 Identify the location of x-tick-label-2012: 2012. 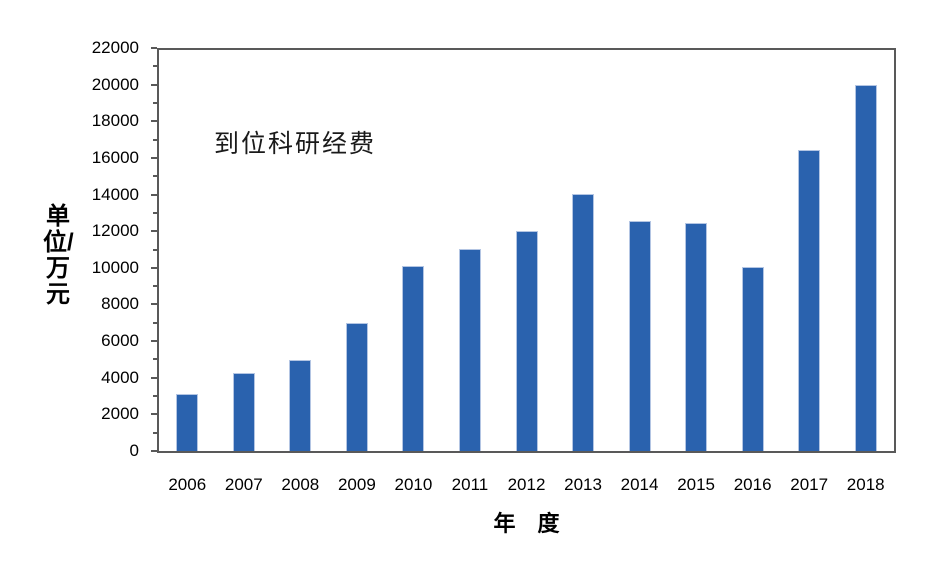
(526, 484).